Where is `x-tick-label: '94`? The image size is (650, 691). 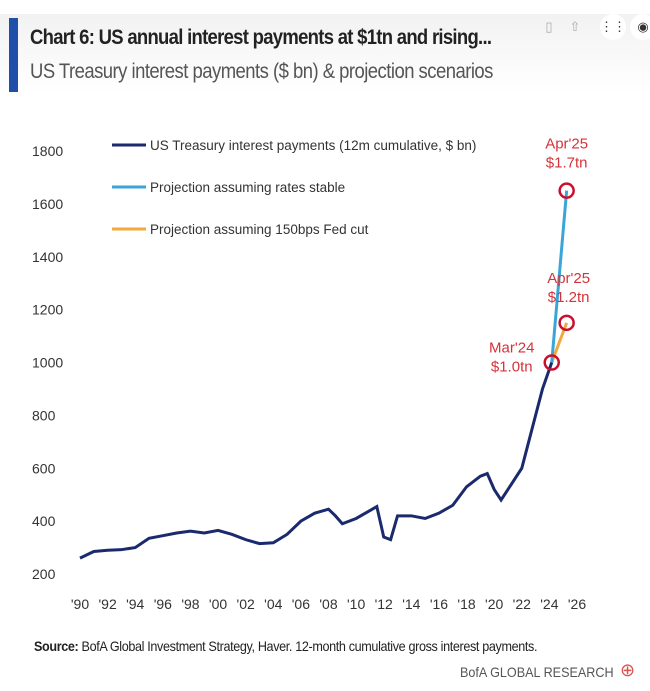
x-tick-label: '94 is located at coordinates (135, 604).